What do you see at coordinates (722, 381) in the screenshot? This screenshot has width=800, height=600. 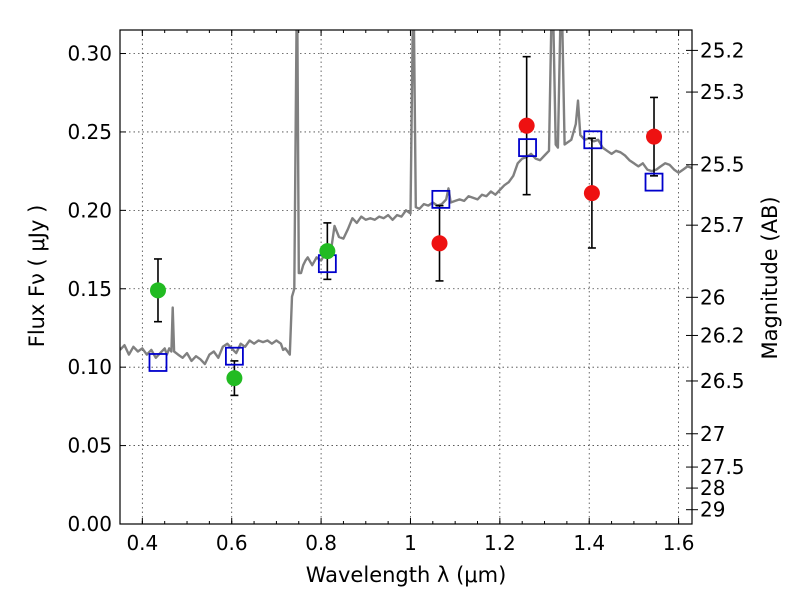 I see `mag-tick-label: 26.5` at bounding box center [722, 381].